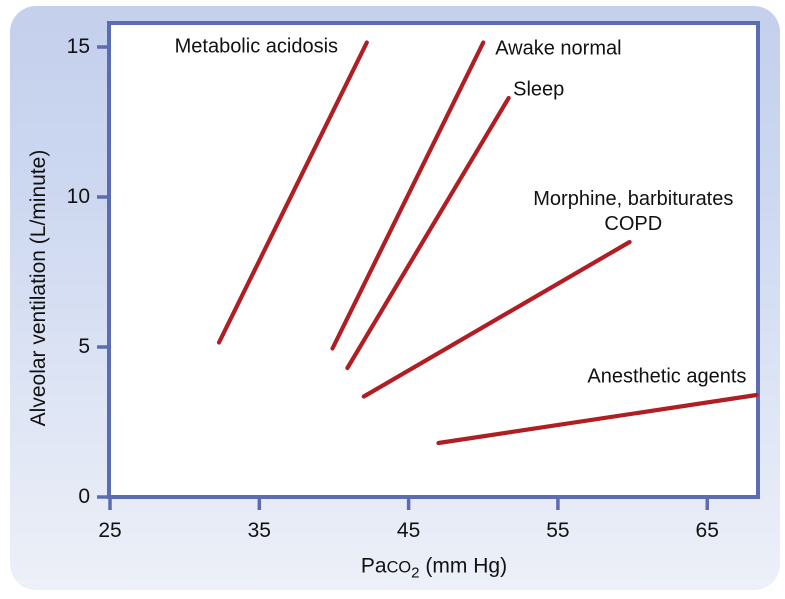 The image size is (785, 599). I want to click on series-label: Morphine, barbiturates COPD, so click(633, 212).